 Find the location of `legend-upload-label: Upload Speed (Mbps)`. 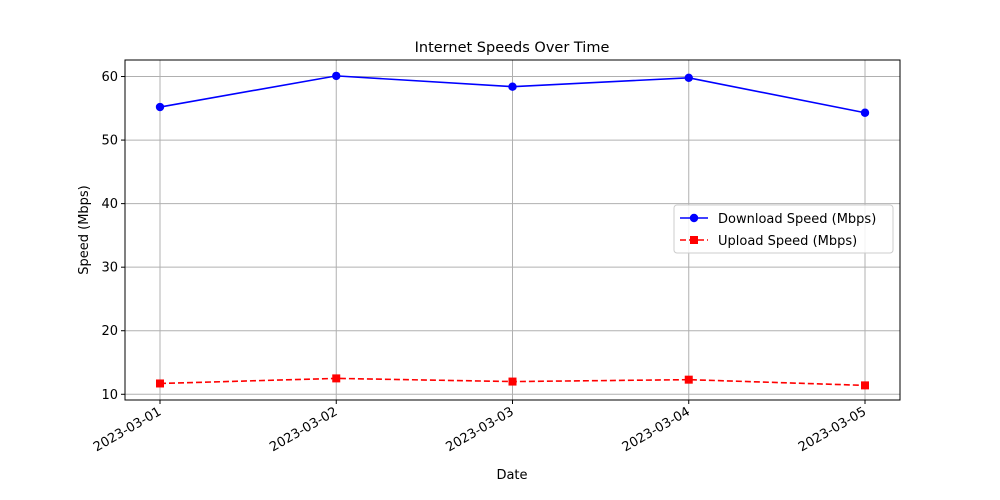

legend-upload-label: Upload Speed (Mbps) is located at coordinates (787, 241).